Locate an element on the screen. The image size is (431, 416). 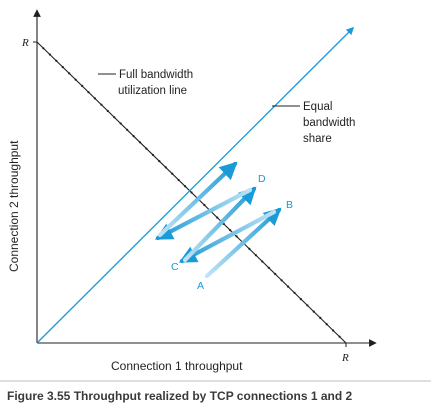
full-bandwidth-label-line2: utilization line is located at coordinates (152, 91).